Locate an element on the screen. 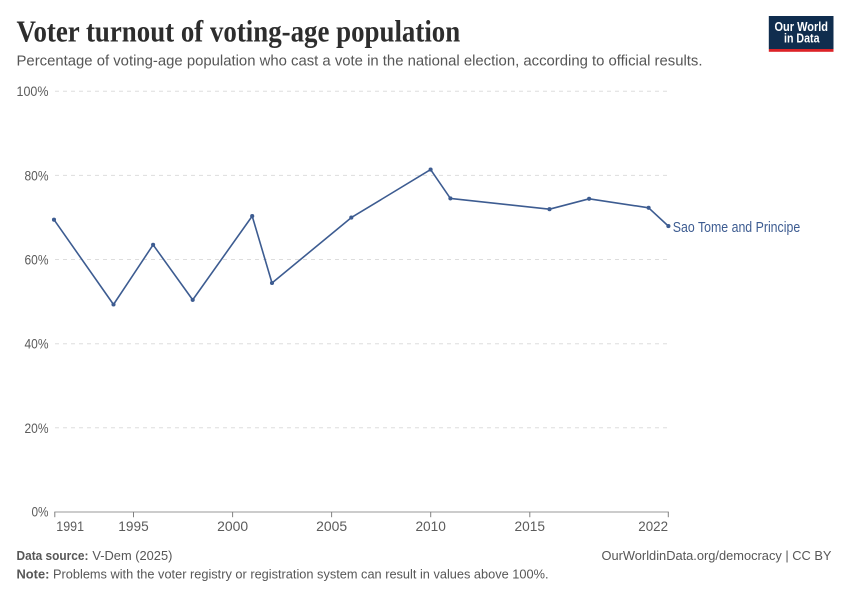 This screenshot has height=600, width=850. svg-text: Our World is located at coordinates (802, 27).